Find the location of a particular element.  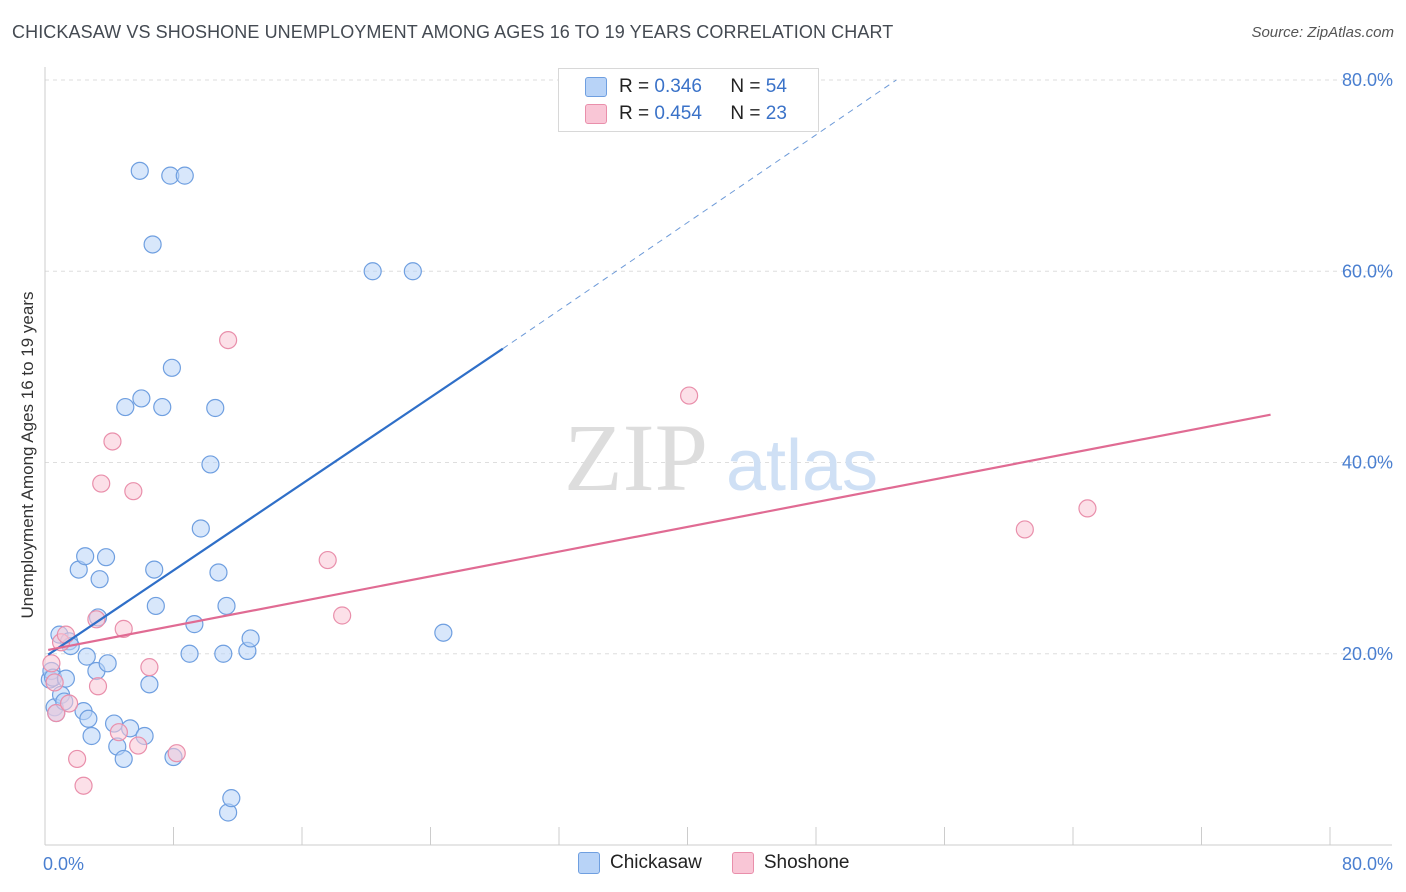

x-tick-label: 80.0% is located at coordinates (1367, 864).